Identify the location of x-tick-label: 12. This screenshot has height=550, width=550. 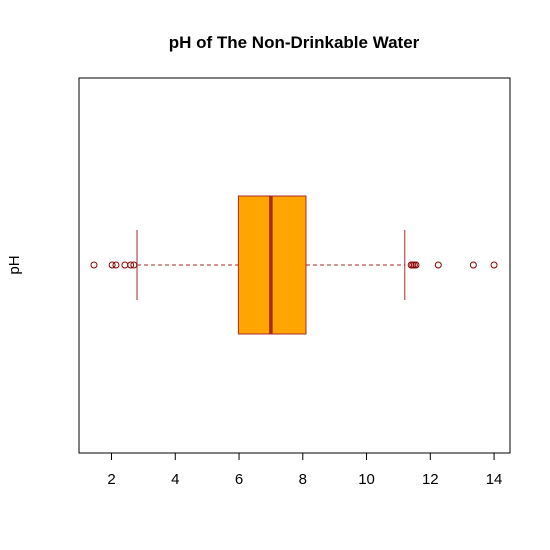
(430, 479).